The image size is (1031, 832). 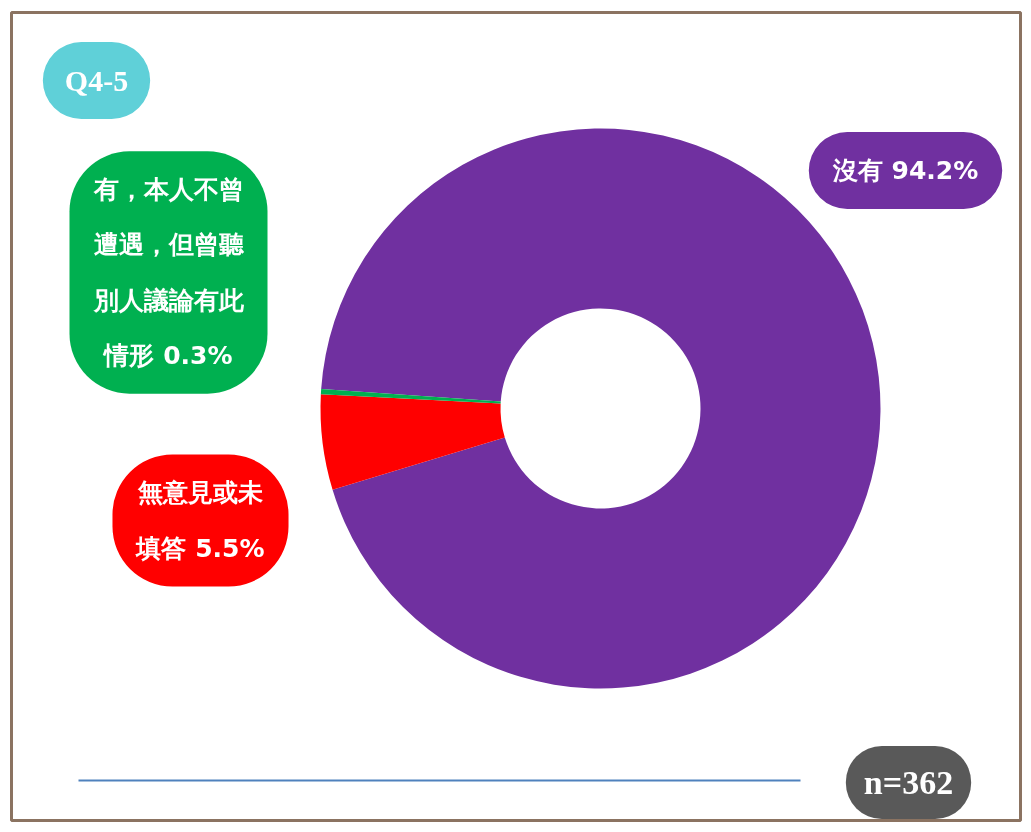 What do you see at coordinates (908, 782) in the screenshot?
I see `text: n=362` at bounding box center [908, 782].